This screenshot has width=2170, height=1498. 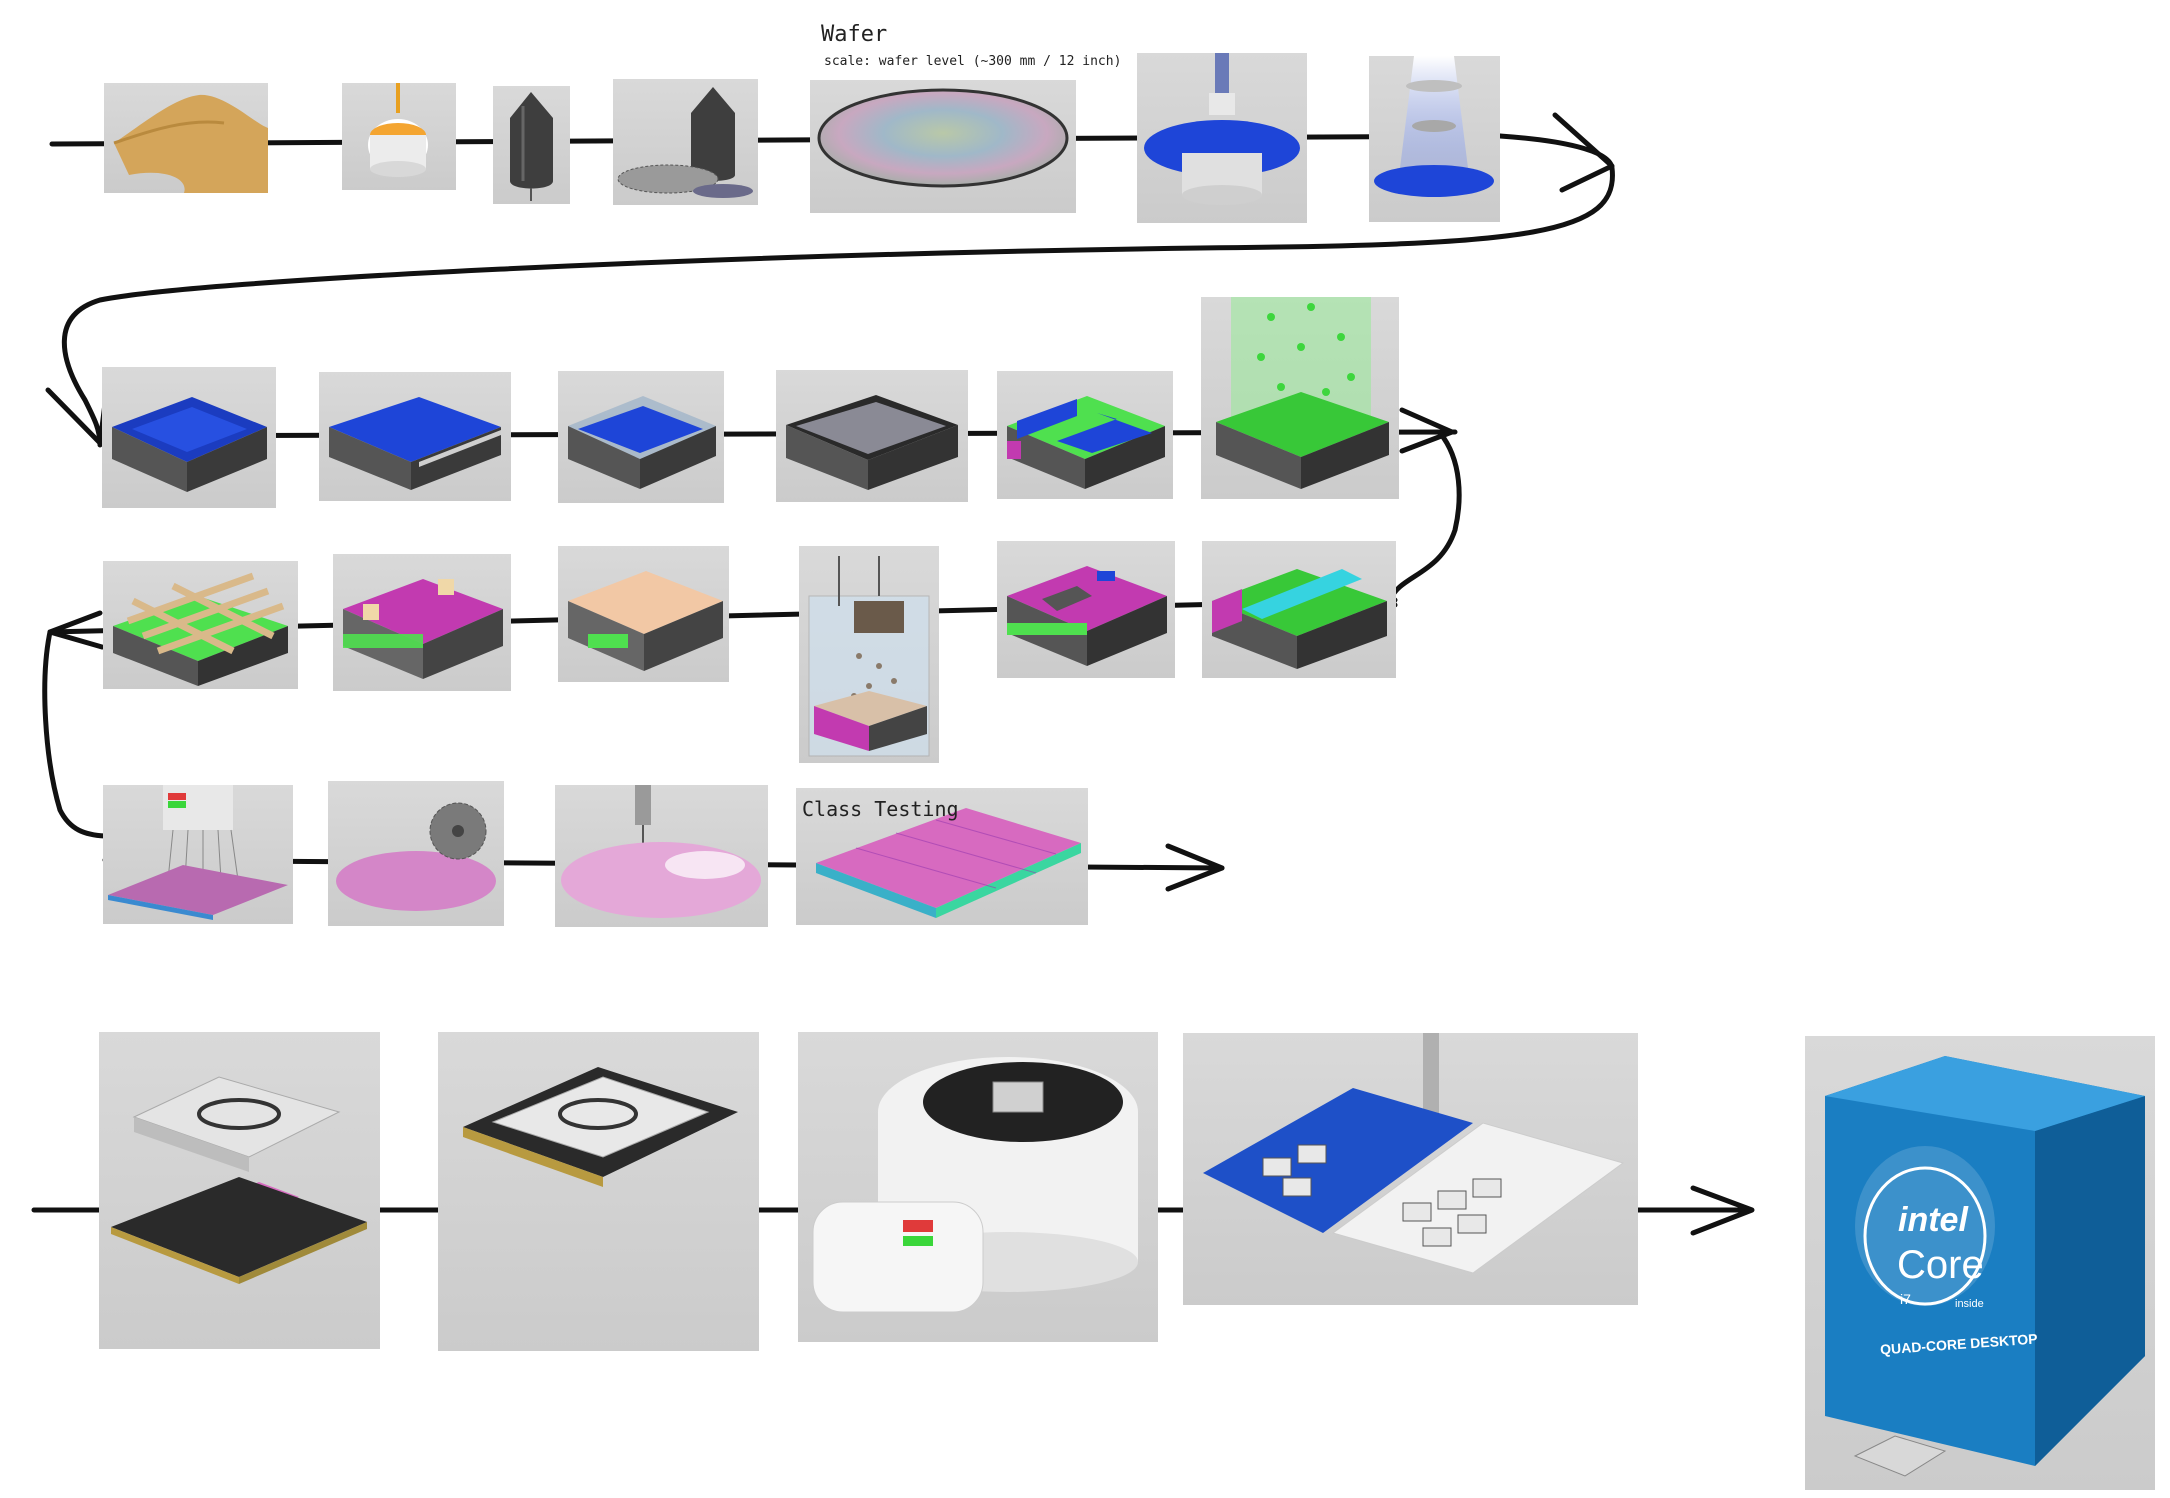 What do you see at coordinates (1300, 398) in the screenshot?
I see `ion-implant-icon` at bounding box center [1300, 398].